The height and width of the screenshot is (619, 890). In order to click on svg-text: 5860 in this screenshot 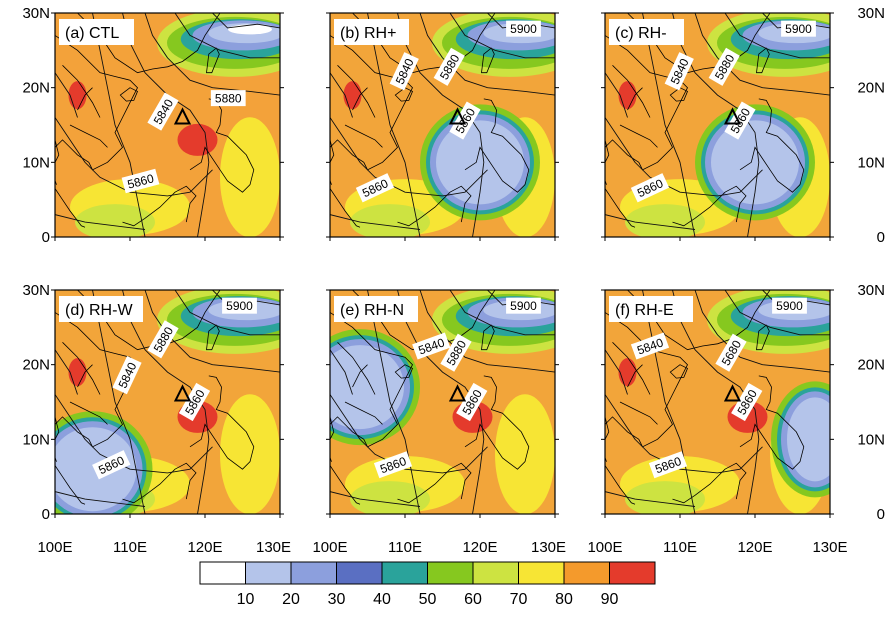, I will do `click(141, 181)`.